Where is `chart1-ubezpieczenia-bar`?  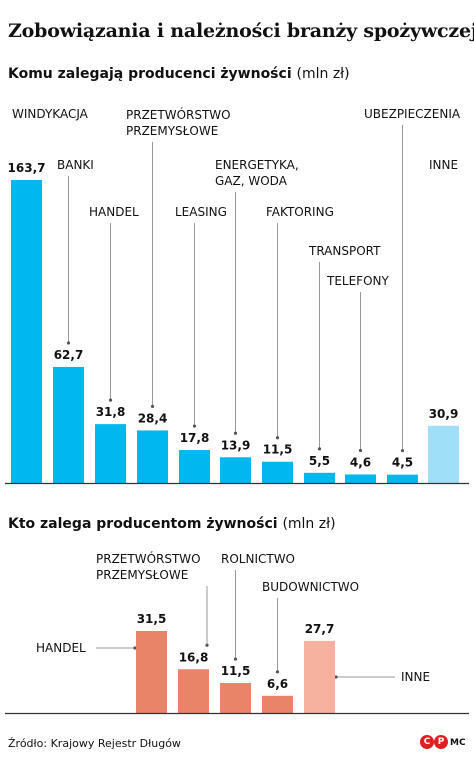 chart1-ubezpieczenia-bar is located at coordinates (402, 478).